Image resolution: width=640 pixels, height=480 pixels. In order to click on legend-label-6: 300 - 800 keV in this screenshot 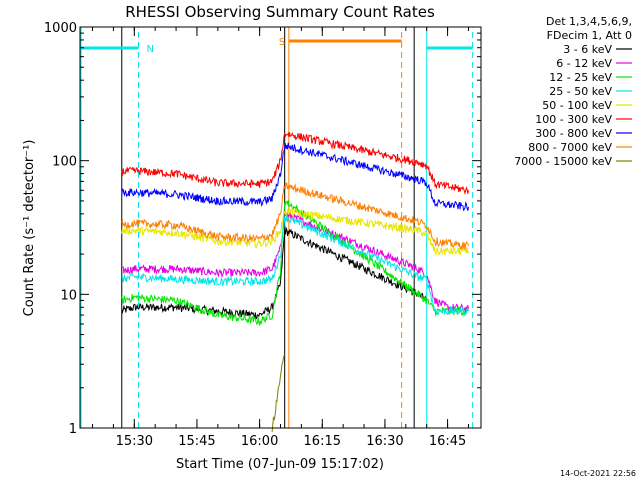, I will do `click(573, 133)`.